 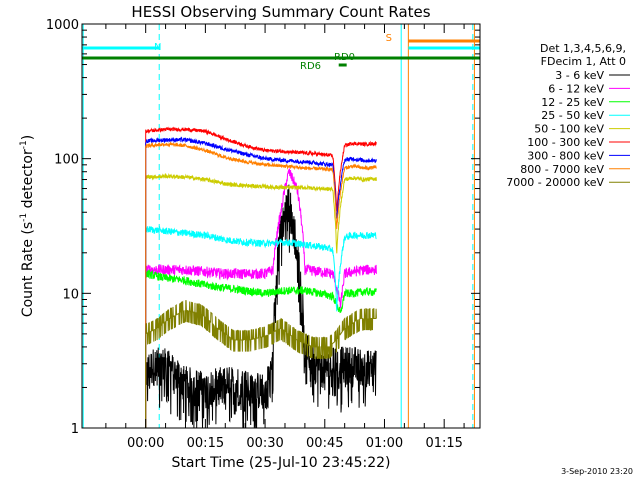 I want to click on series-9-line, so click(x=261, y=364).